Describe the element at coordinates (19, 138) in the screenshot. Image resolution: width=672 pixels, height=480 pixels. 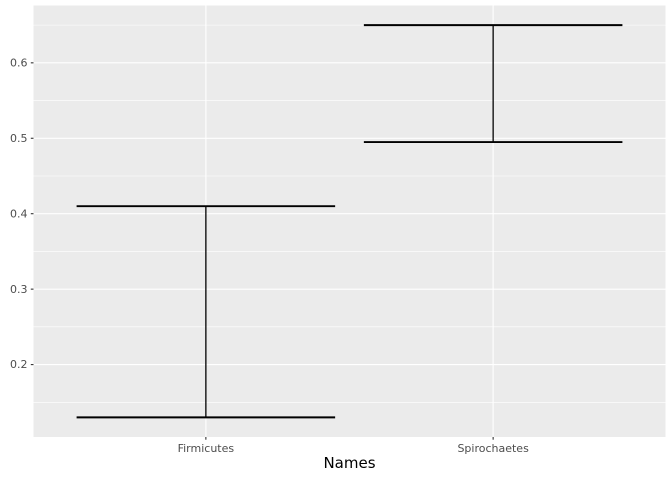
I see `y-tick-label: 0.5` at that location.